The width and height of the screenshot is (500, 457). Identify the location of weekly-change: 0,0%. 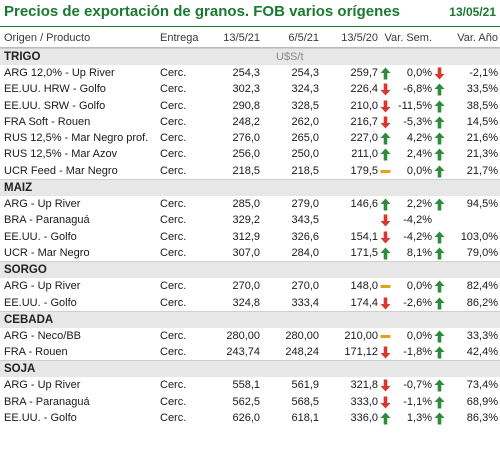
(419, 286).